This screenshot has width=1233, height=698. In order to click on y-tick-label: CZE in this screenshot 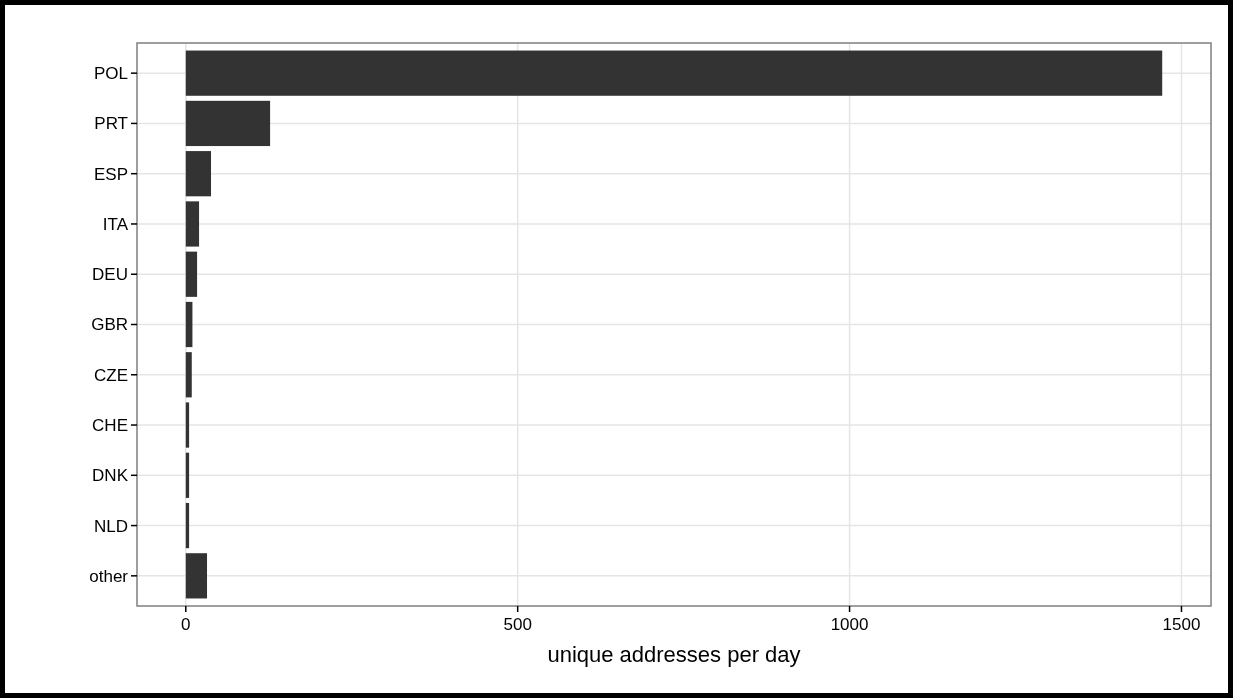, I will do `click(111, 375)`.